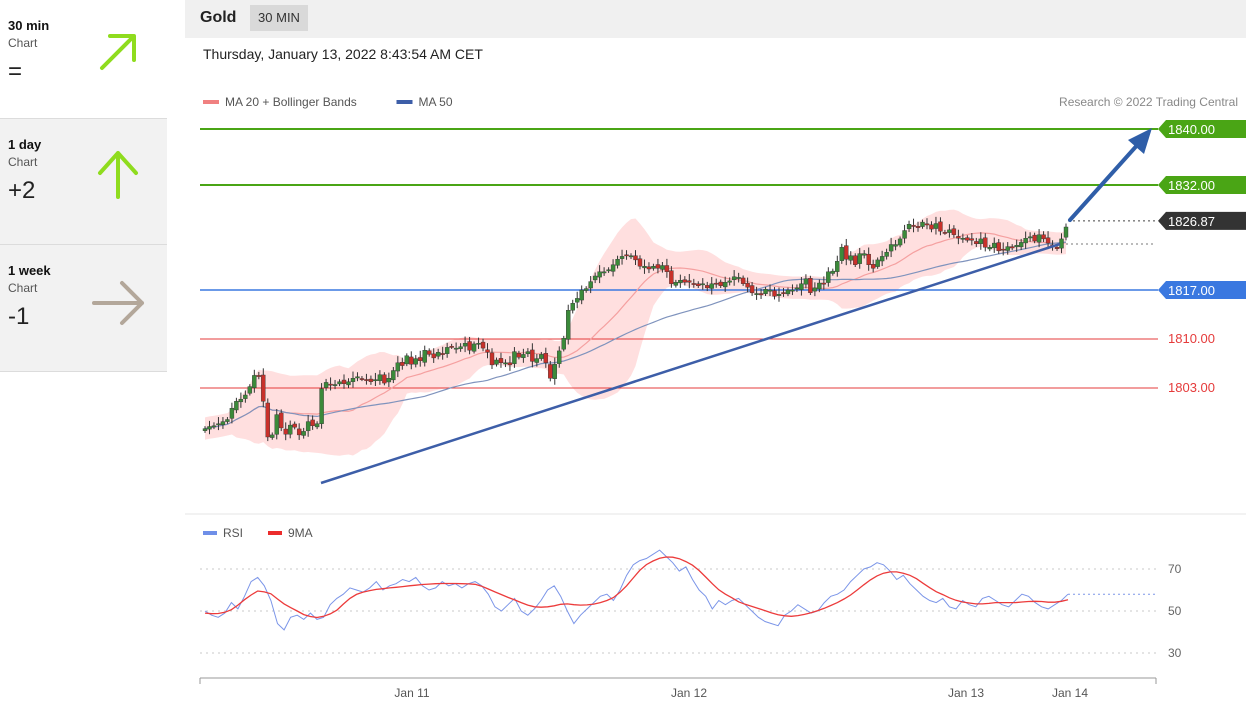 This screenshot has height=705, width=1246. Describe the element at coordinates (1191, 387) in the screenshot. I see `level-label: 1803.00` at that location.